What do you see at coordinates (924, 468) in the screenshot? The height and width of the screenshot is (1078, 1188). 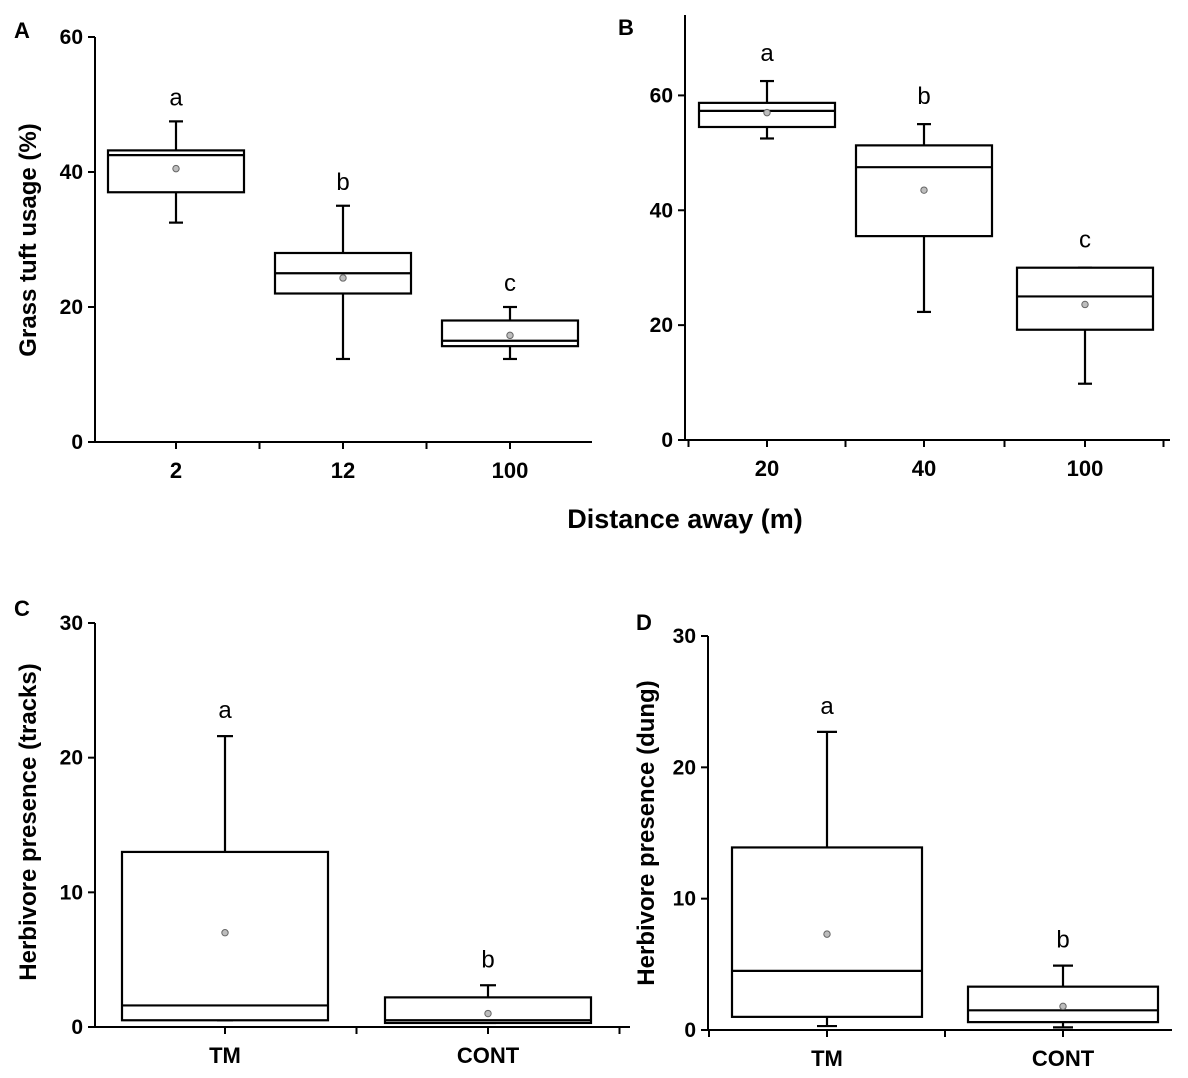 I see `x-category-label: 40` at bounding box center [924, 468].